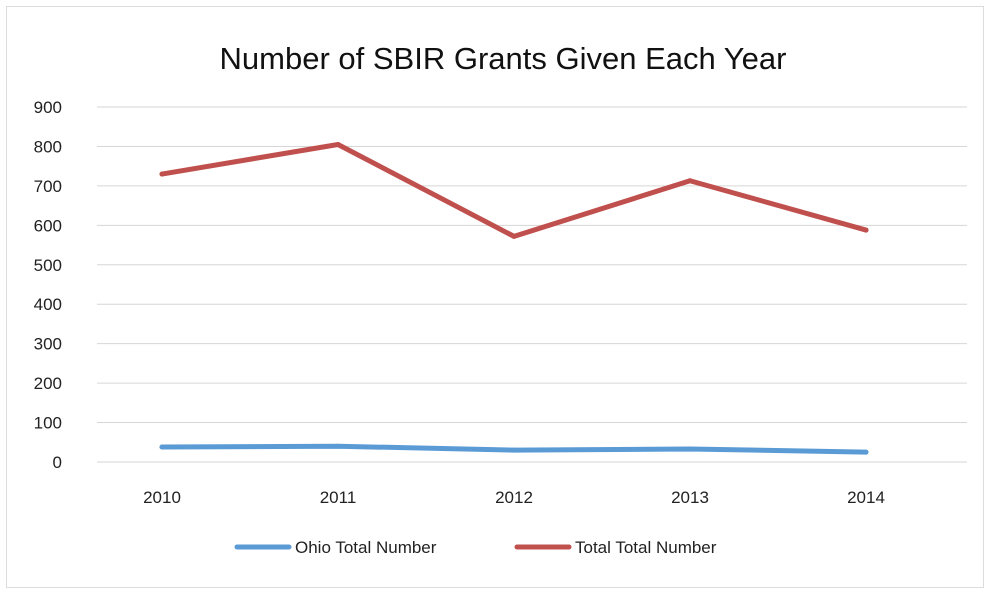 The image size is (990, 594). I want to click on legend: Ohio Total Number Total Total Number, so click(475, 547).